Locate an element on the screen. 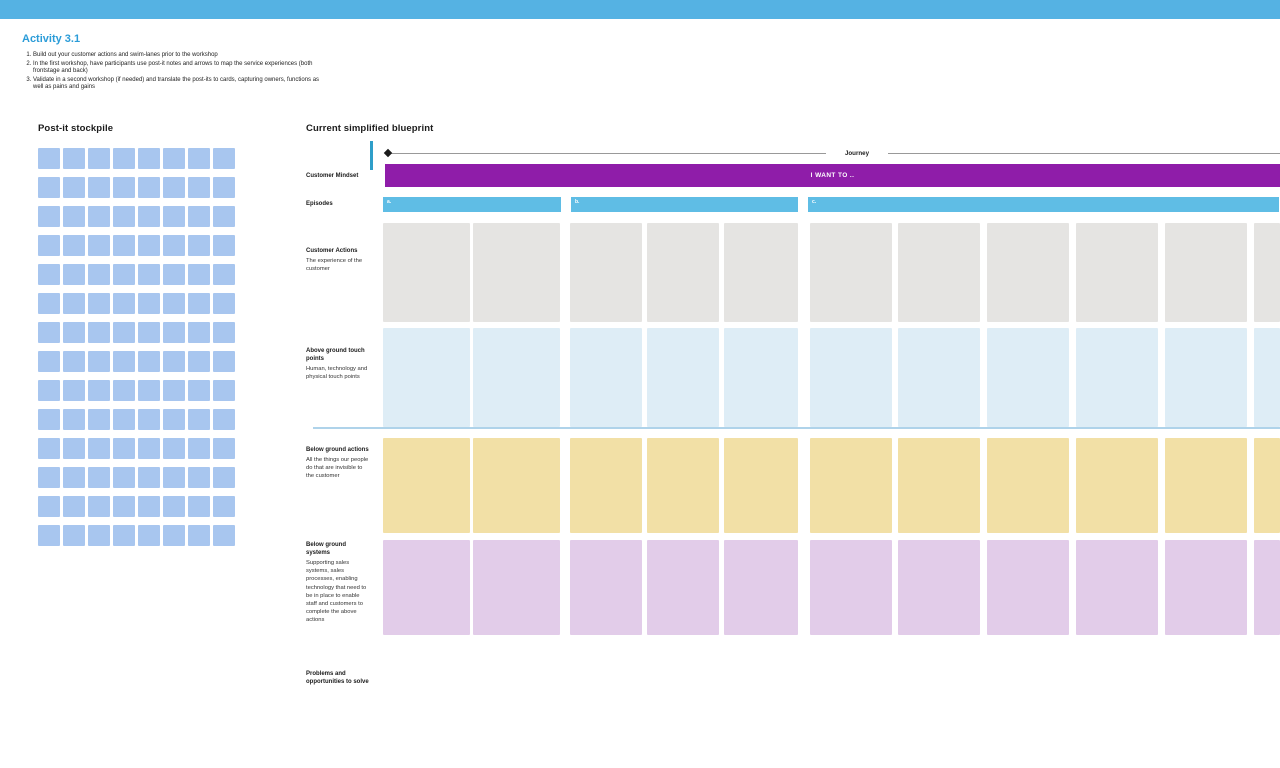  episode-bar: c. is located at coordinates (1043, 204).